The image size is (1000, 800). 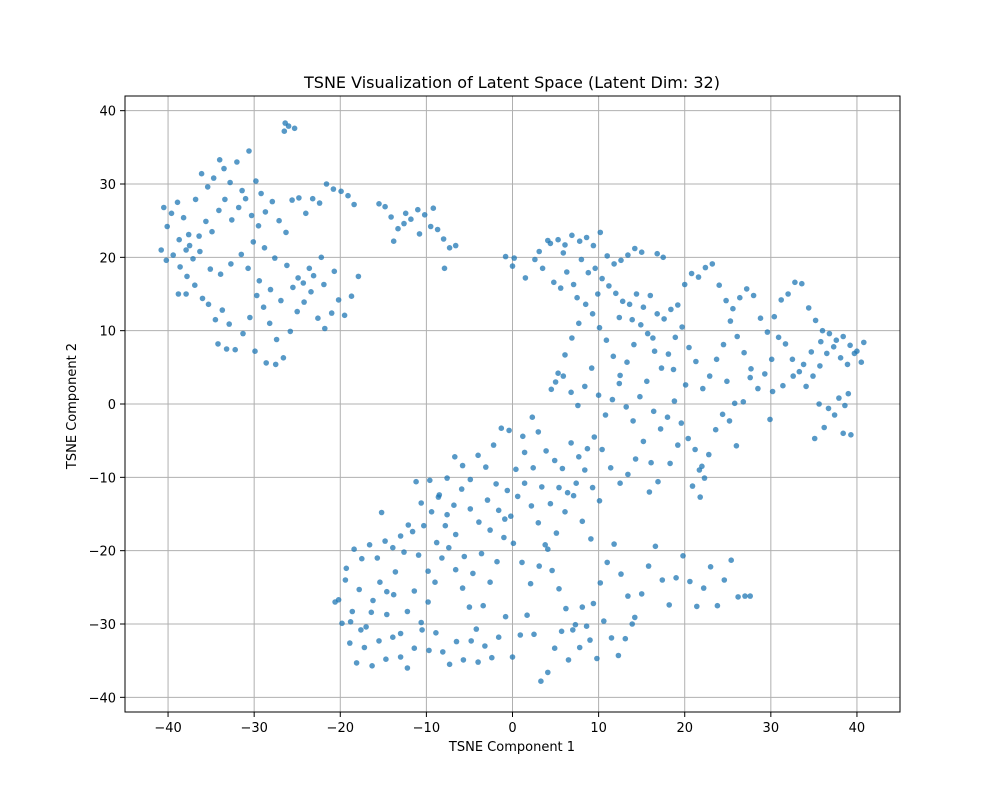 I want to click on y-axis-label: TSNE Component 2, so click(x=72, y=406).